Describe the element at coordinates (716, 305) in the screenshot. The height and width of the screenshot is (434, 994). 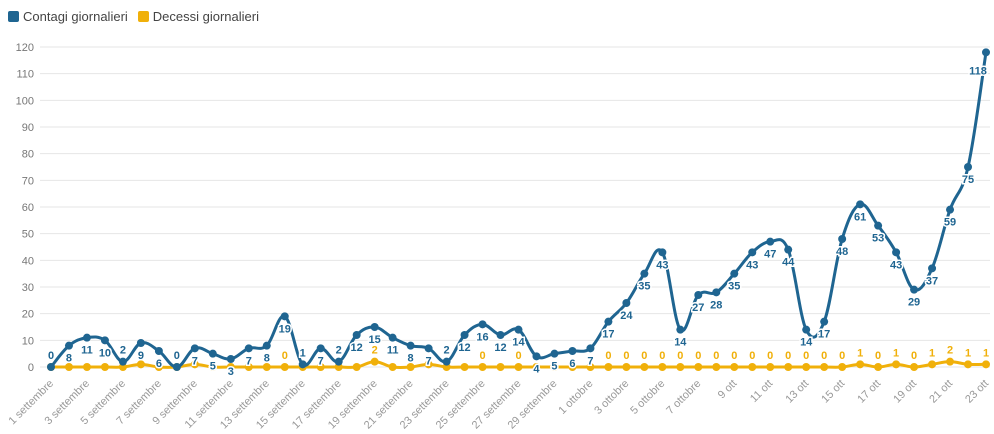
I see `data-label-contagi: 28` at that location.